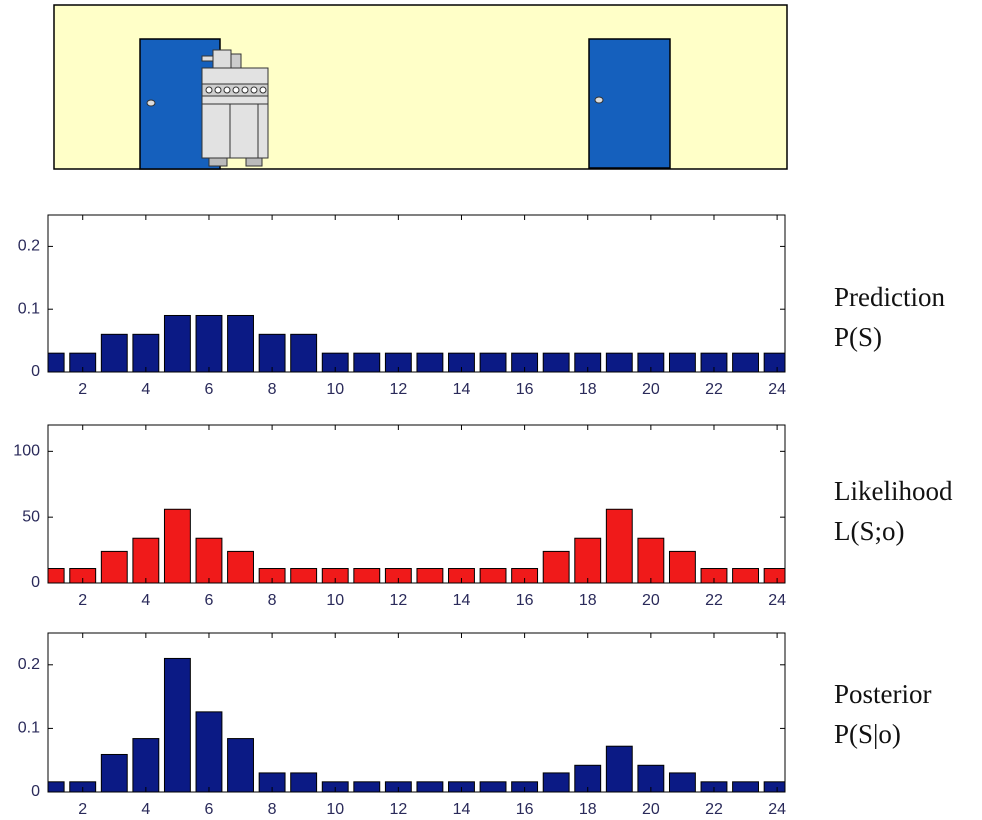  Describe the element at coordinates (235, 108) in the screenshot. I see `robot` at that location.